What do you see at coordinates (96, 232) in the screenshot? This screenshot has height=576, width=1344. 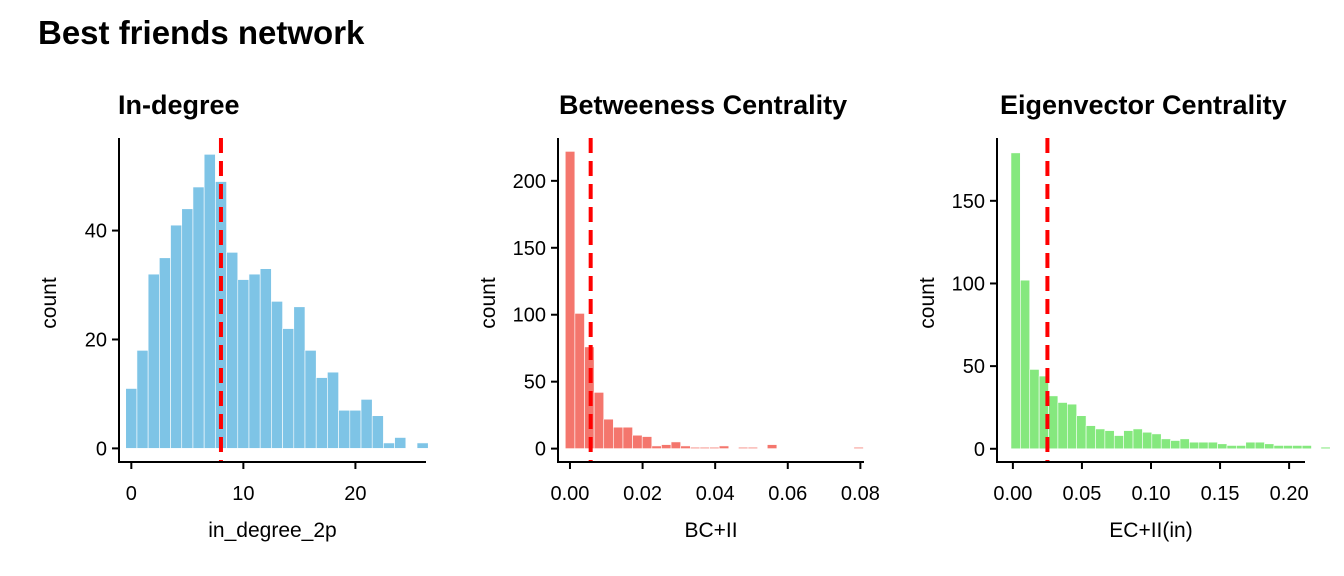 I see `y-tick-label: 40` at bounding box center [96, 232].